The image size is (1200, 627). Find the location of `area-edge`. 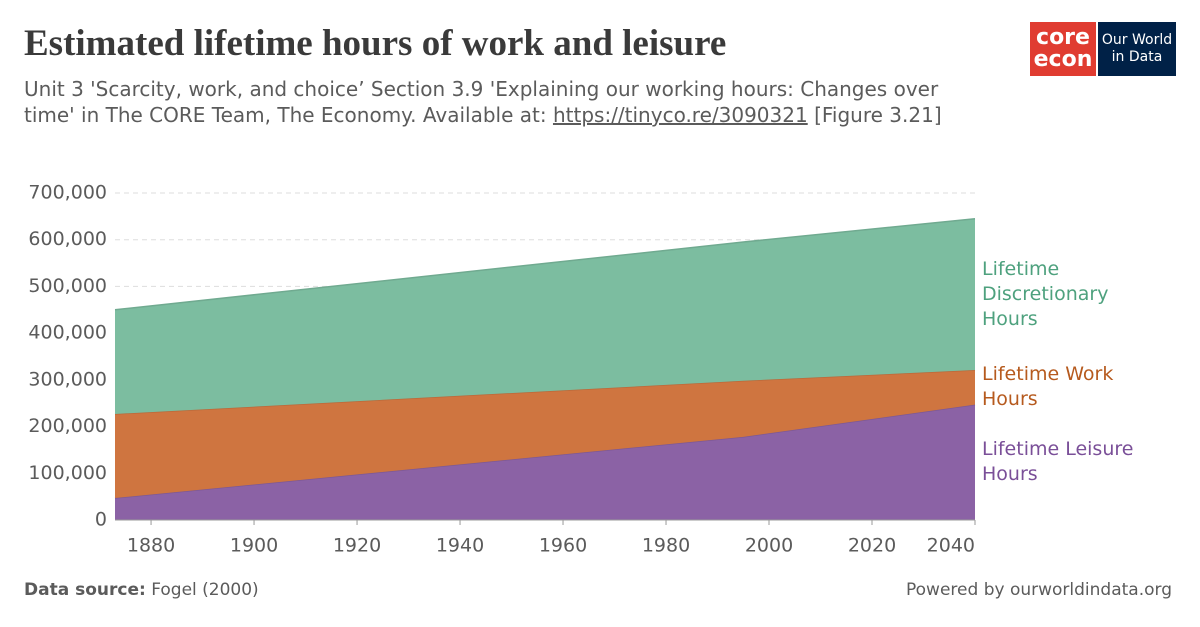

area-edge is located at coordinates (545, 264).